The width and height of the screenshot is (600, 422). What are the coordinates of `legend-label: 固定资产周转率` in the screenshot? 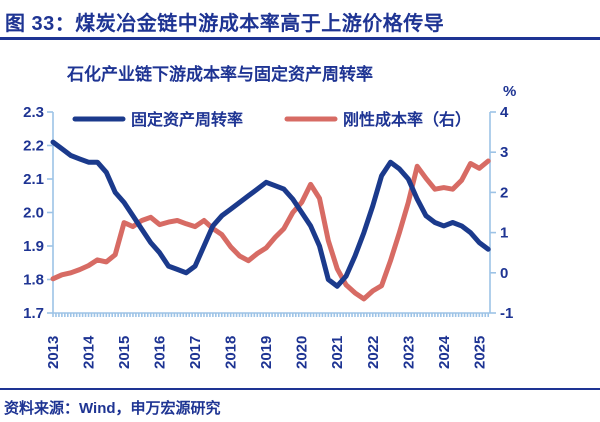 It's located at (187, 119).